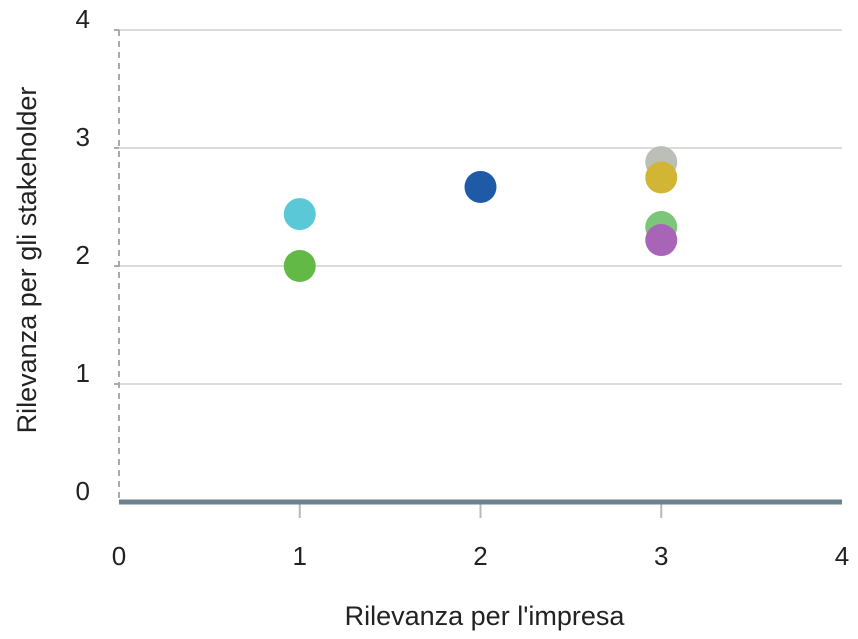  Describe the element at coordinates (83, 137) in the screenshot. I see `y-tick-label-3: 3` at that location.